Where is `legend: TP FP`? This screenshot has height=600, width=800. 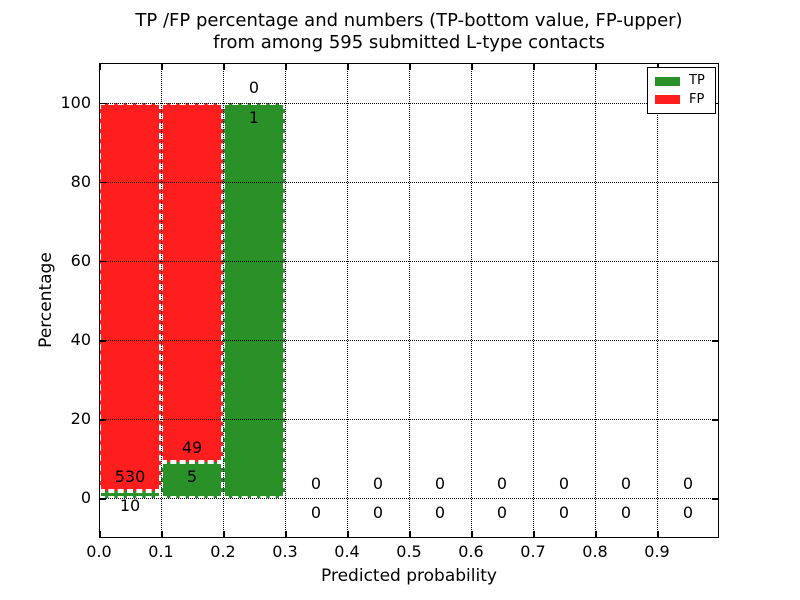
legend: TP FP is located at coordinates (681, 90).